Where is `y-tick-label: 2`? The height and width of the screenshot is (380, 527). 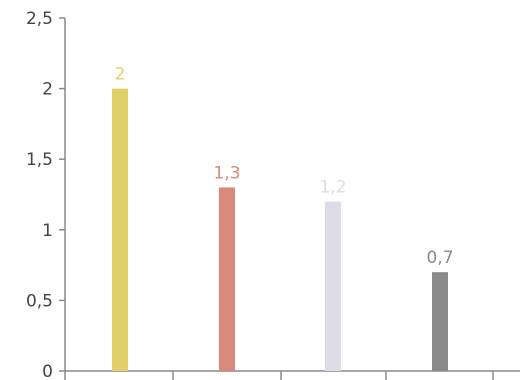 y-tick-label: 2 is located at coordinates (47, 90).